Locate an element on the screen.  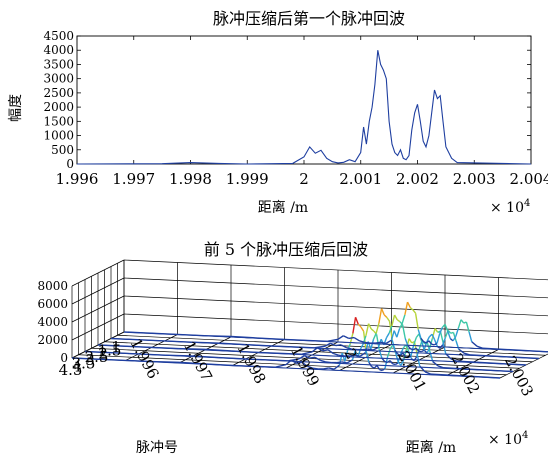
chart-1-x-tick-label: 2 is located at coordinates (304, 179).